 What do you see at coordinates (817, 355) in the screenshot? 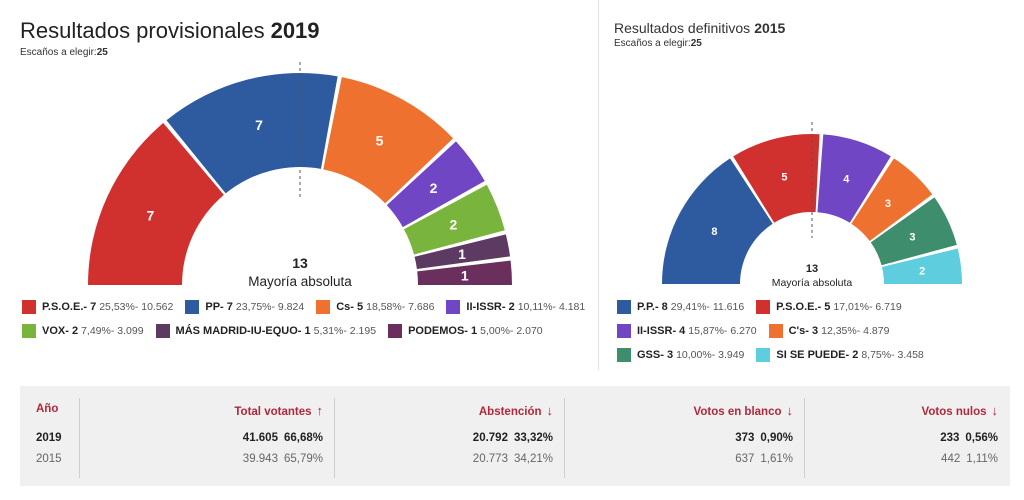
I see `legend-party-name: SI SE PUEDE- 2` at bounding box center [817, 355].